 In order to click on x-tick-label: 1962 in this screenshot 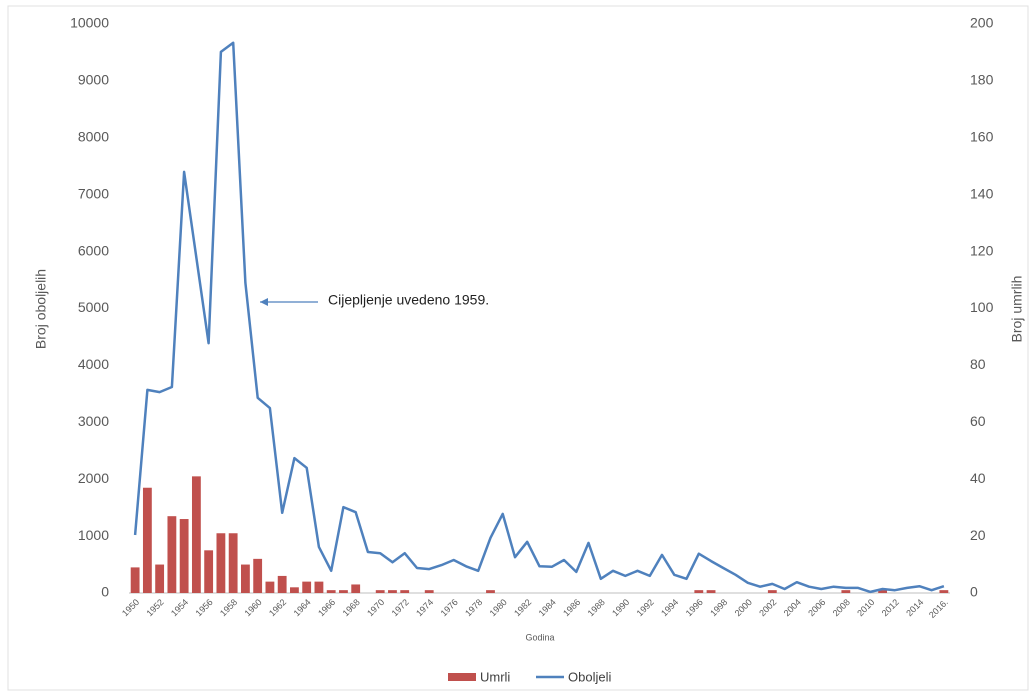, I will do `click(277, 607)`.